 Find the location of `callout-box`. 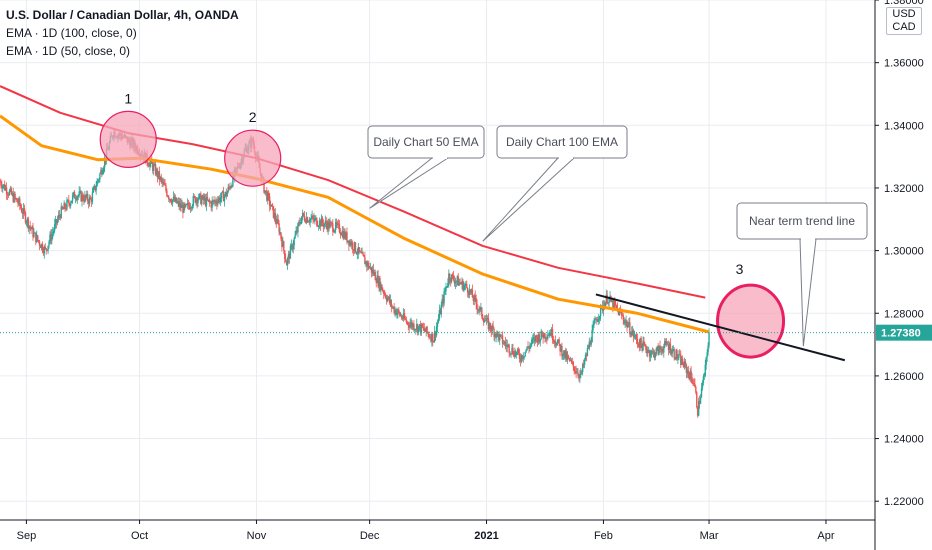

callout-box is located at coordinates (426, 142).